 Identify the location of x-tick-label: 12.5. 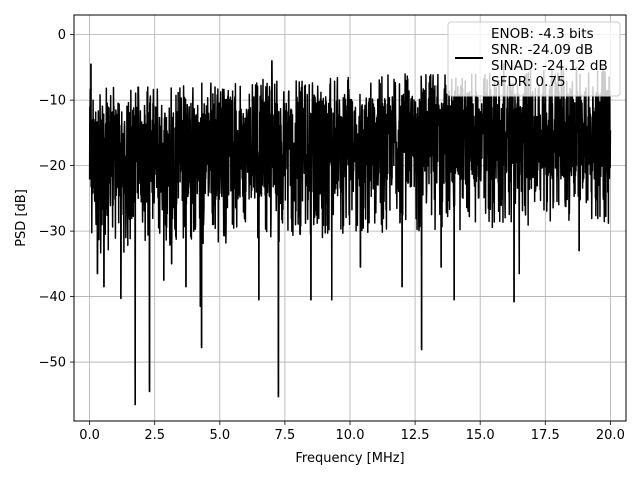
(415, 435).